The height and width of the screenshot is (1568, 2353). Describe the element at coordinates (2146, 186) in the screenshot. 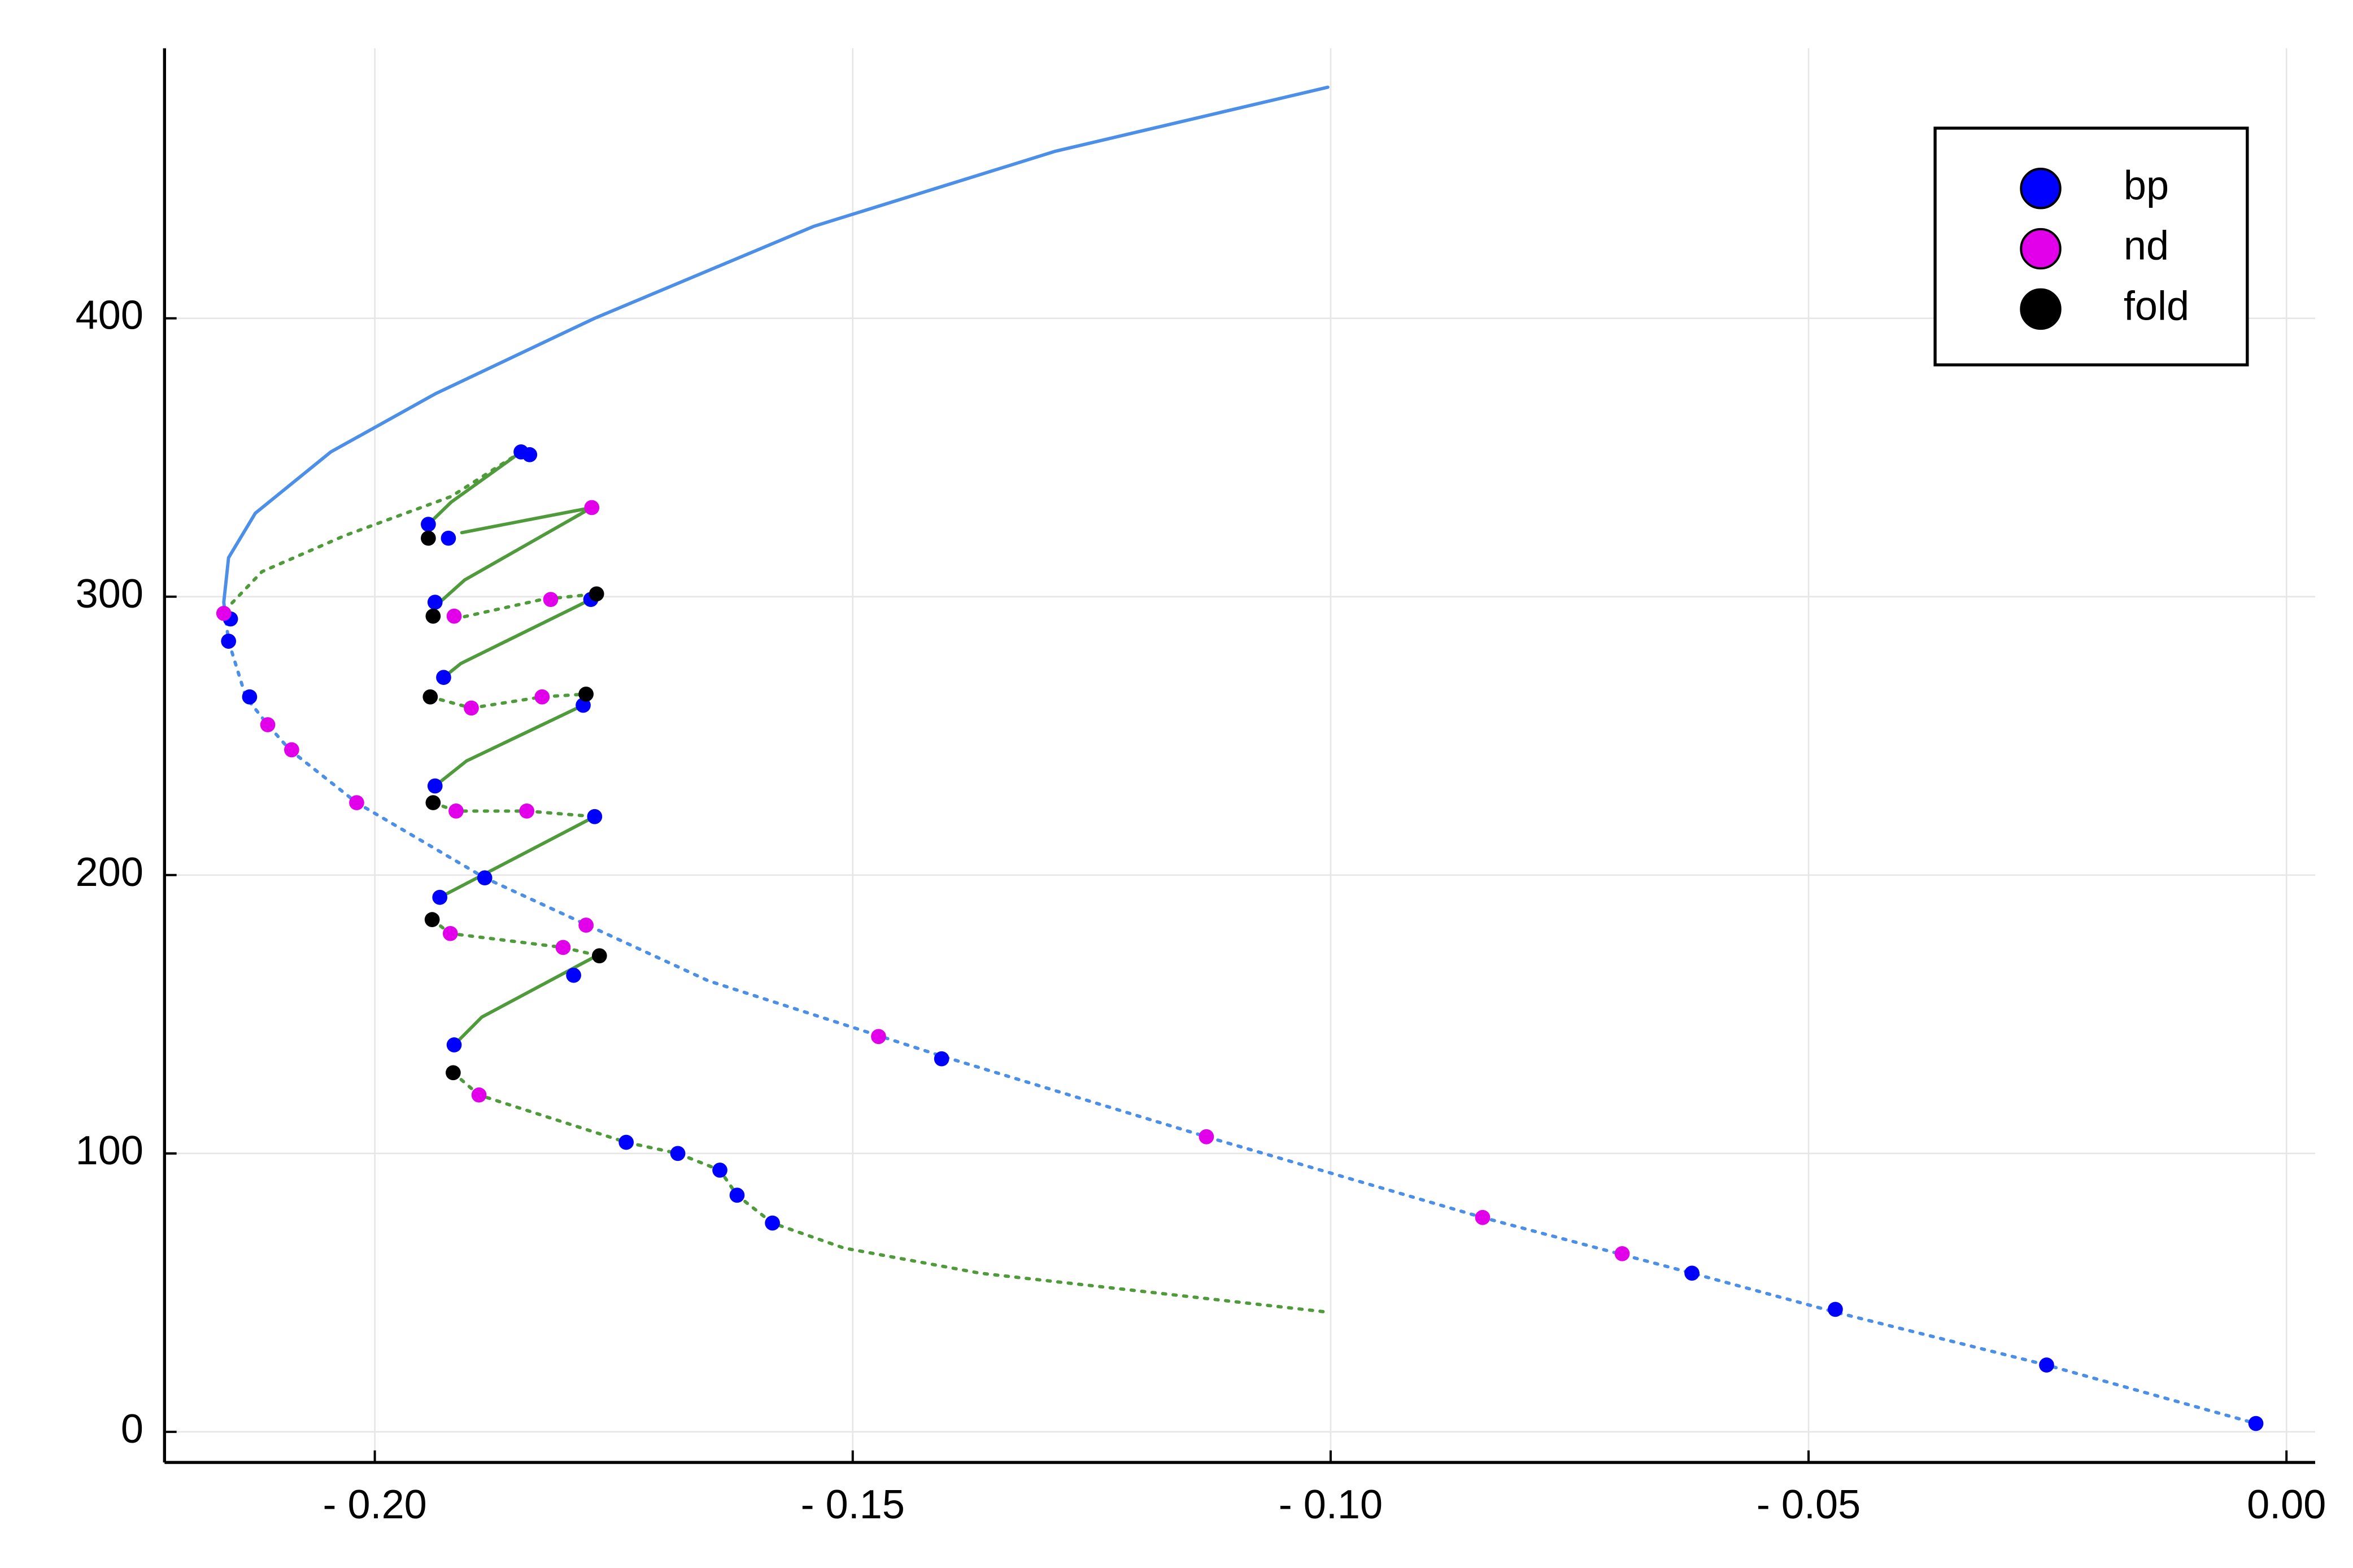

I see `legend-label: bp` at that location.